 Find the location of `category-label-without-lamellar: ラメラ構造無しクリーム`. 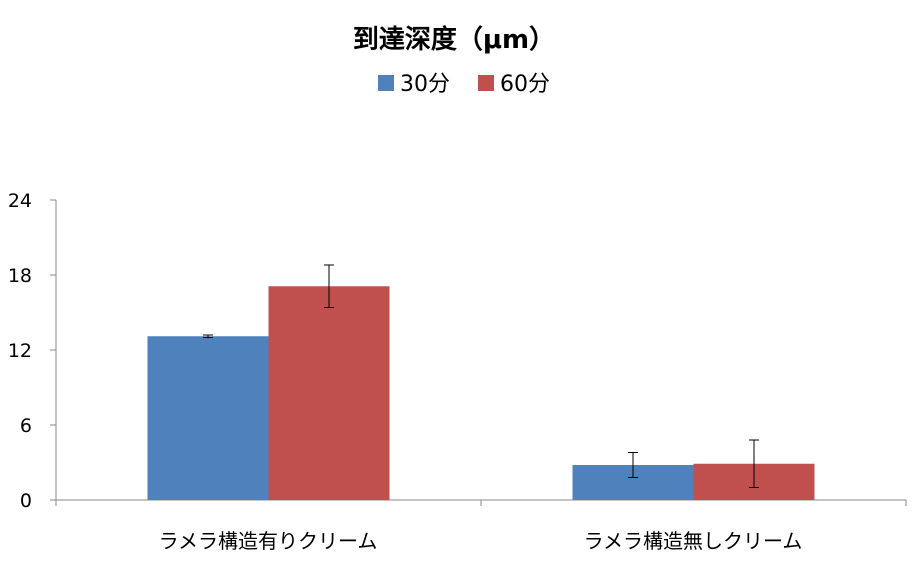

category-label-without-lamellar: ラメラ構造無しクリーム is located at coordinates (693, 541).